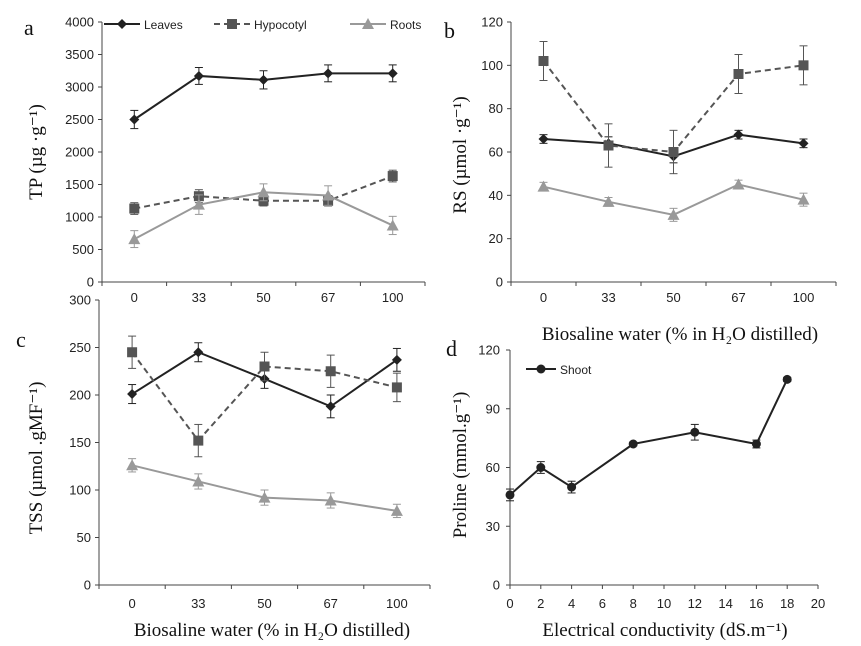  Describe the element at coordinates (80, 395) in the screenshot. I see `y-tick-label: 200` at that location.